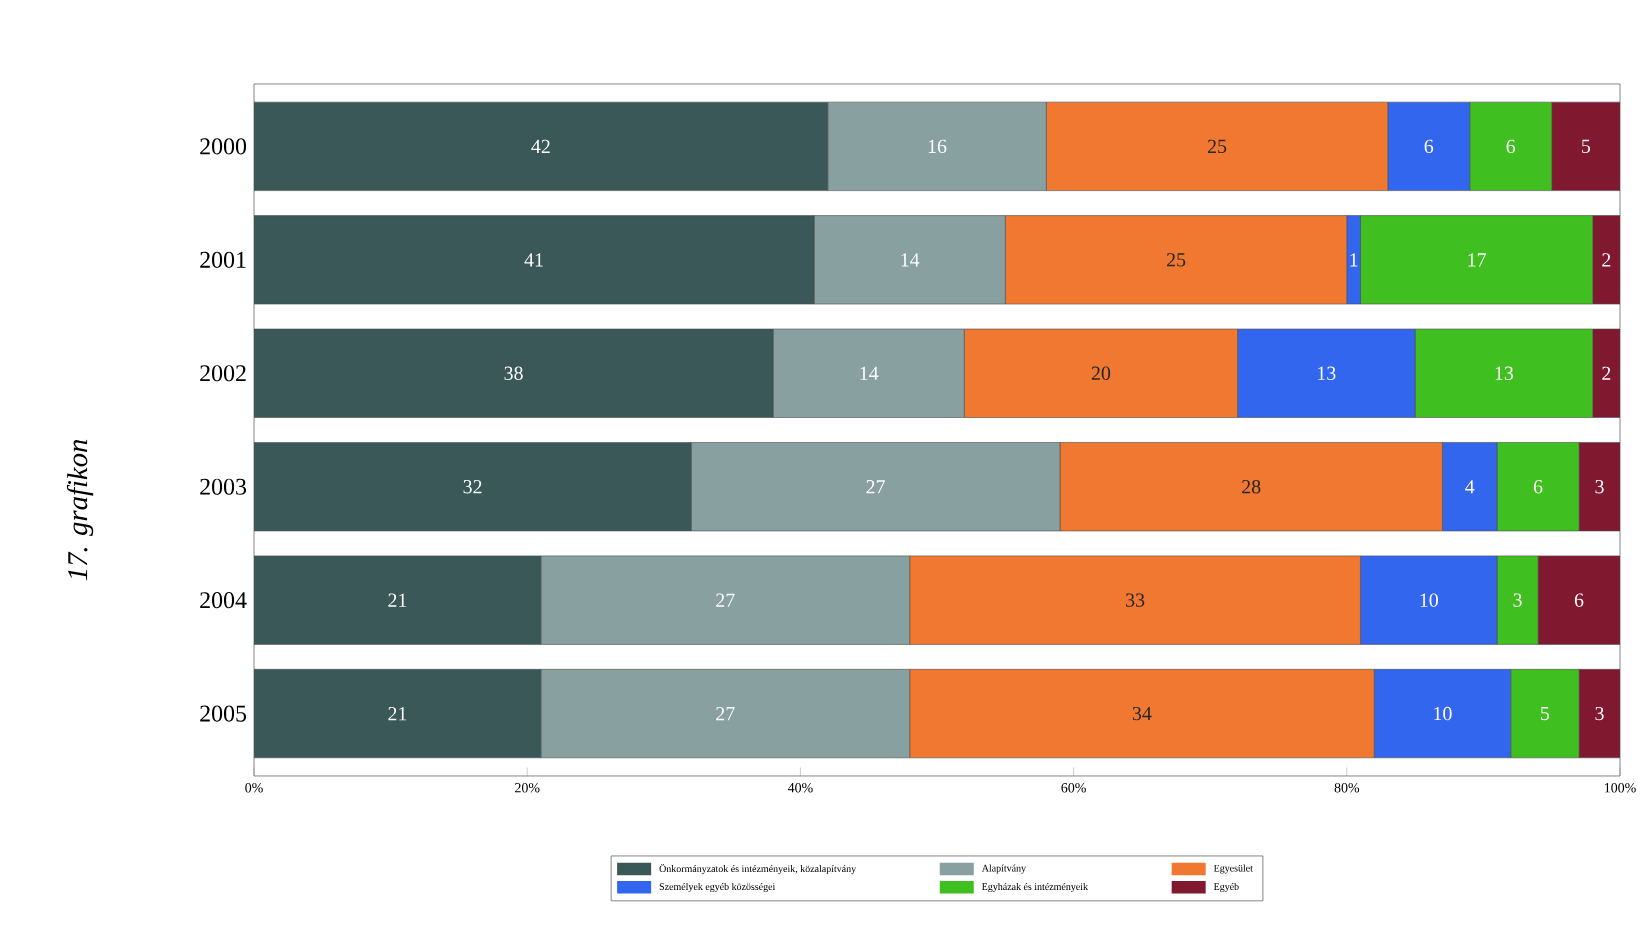  What do you see at coordinates (223, 713) in the screenshot?
I see `y-tick-label: 2005` at bounding box center [223, 713].